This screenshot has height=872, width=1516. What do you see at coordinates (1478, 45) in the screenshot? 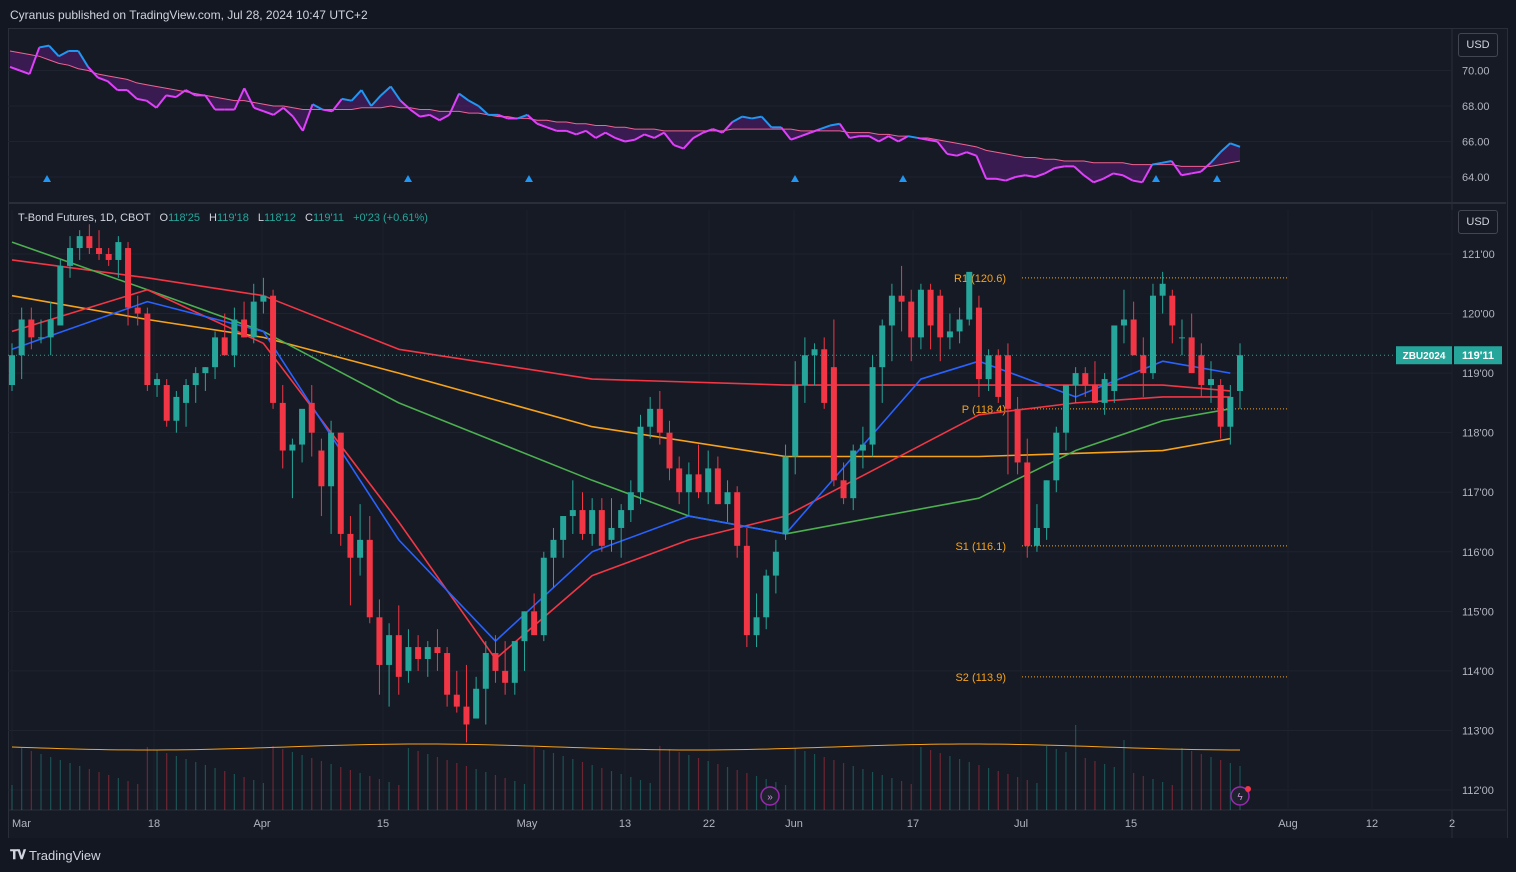
I see `currency-selector-top: USD` at bounding box center [1478, 45].